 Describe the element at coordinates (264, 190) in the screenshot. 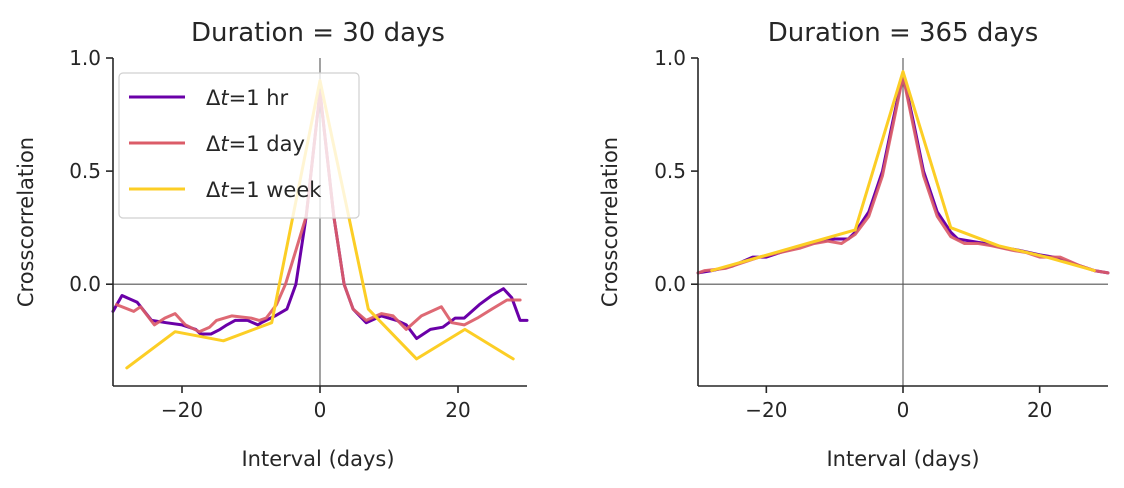

I see `legend-label: Δt=1 week` at that location.